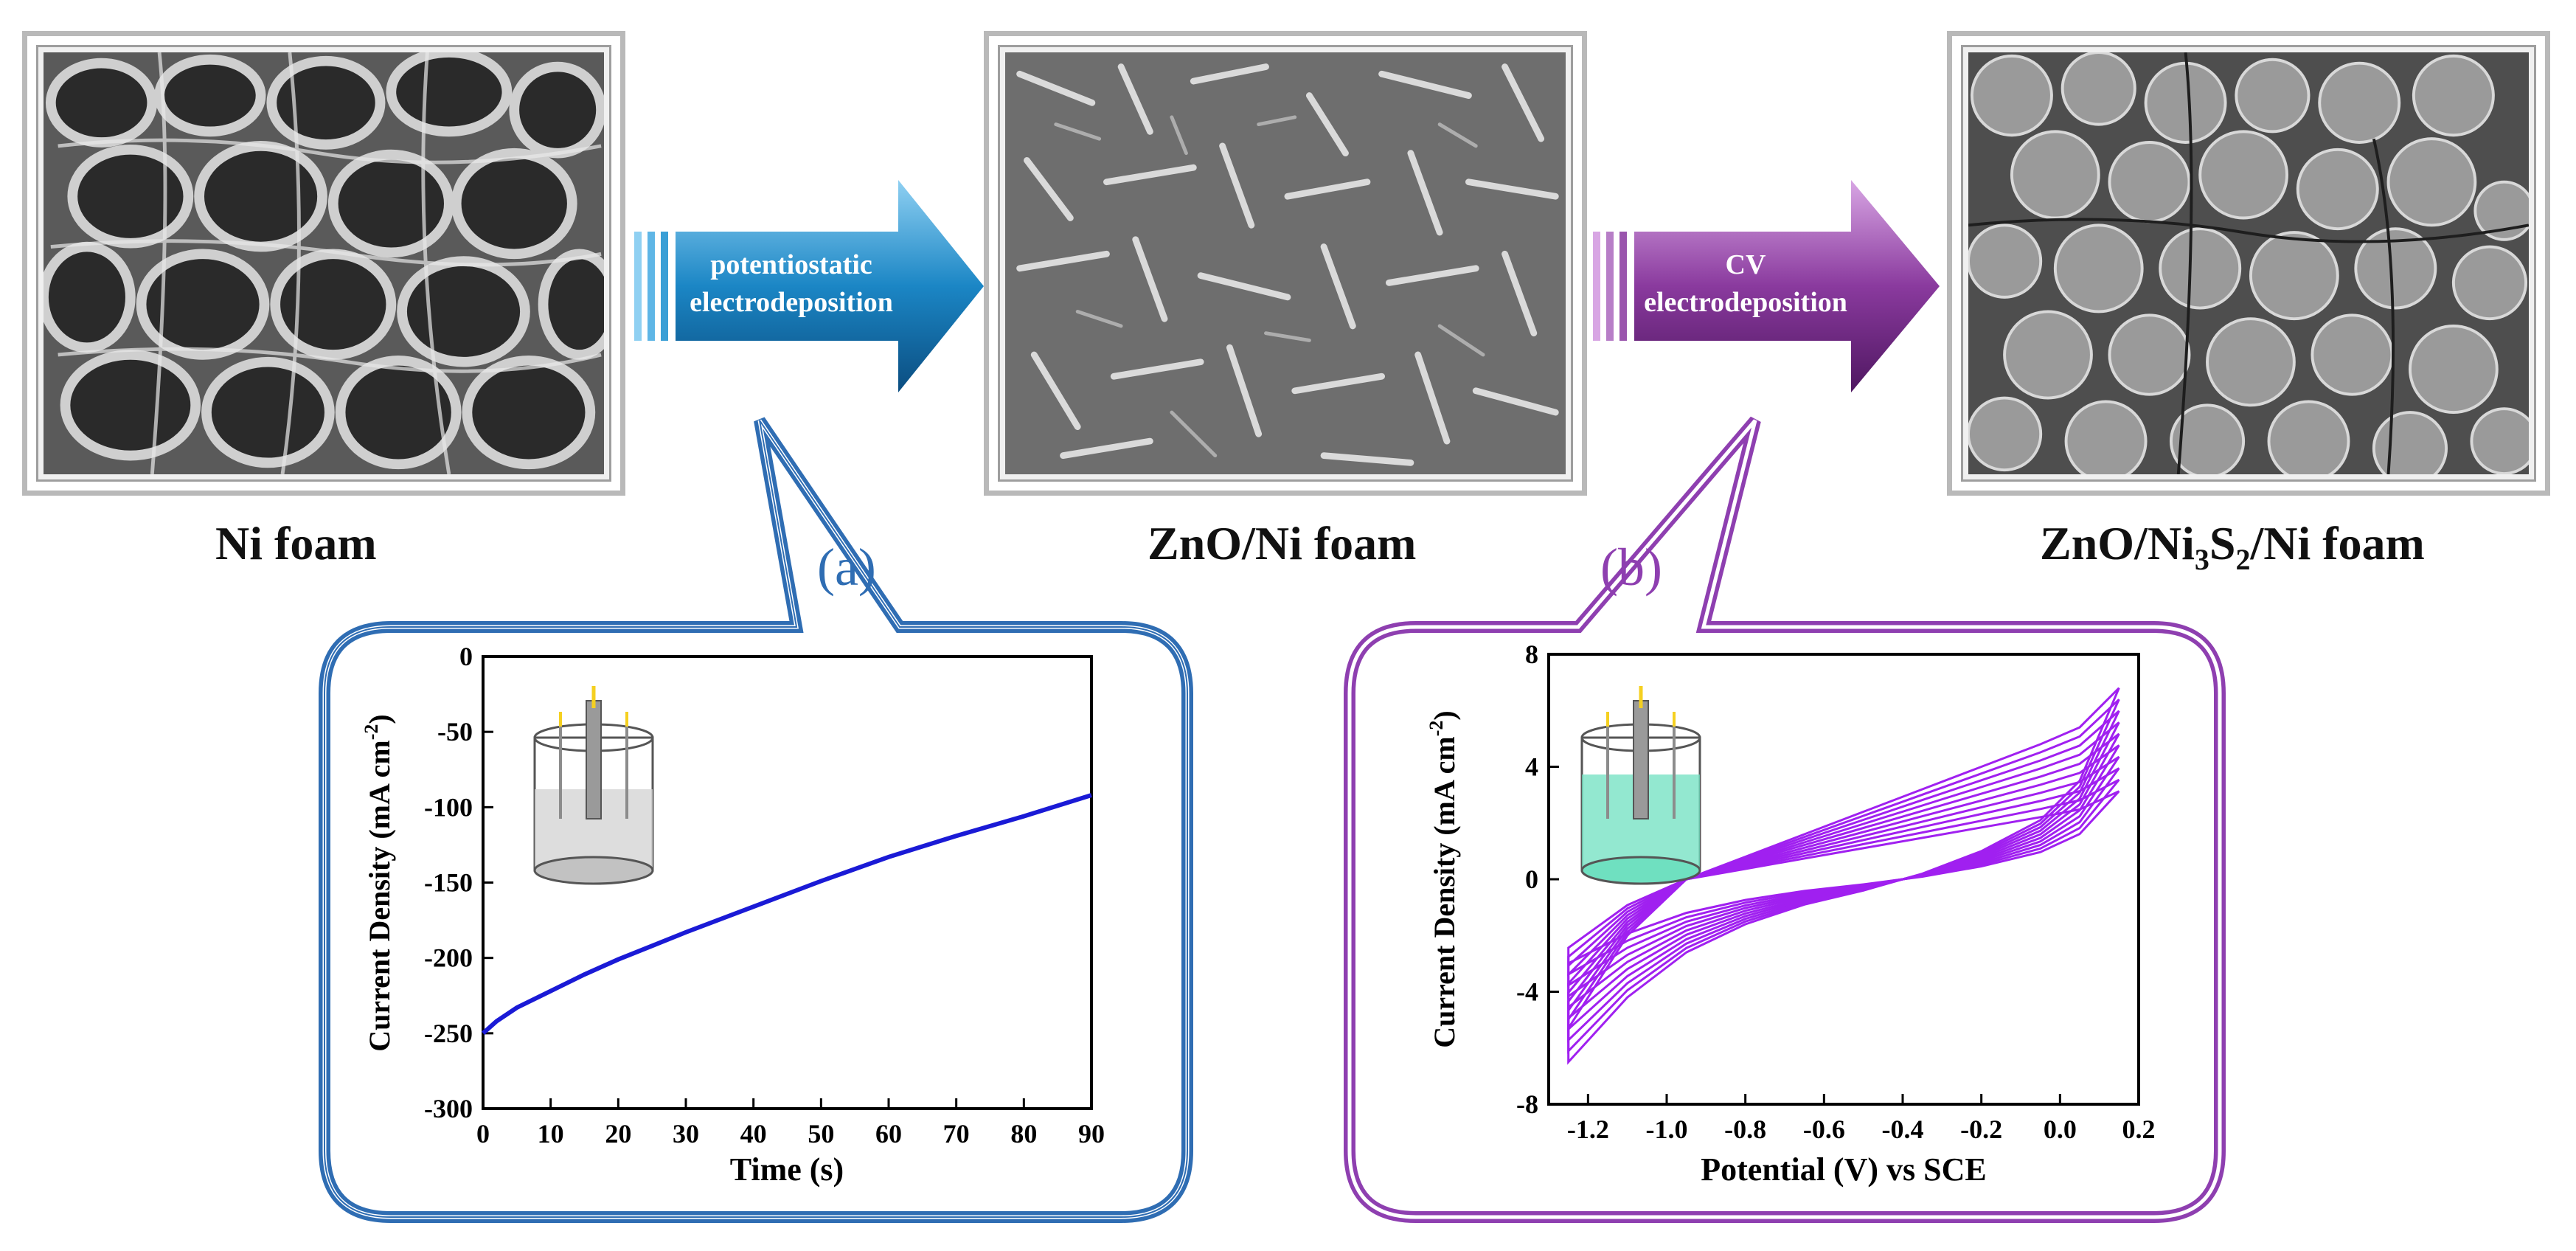 This screenshot has height=1251, width=2576. What do you see at coordinates (2337, 543) in the screenshot?
I see `caption-part: /Ni foam` at bounding box center [2337, 543].